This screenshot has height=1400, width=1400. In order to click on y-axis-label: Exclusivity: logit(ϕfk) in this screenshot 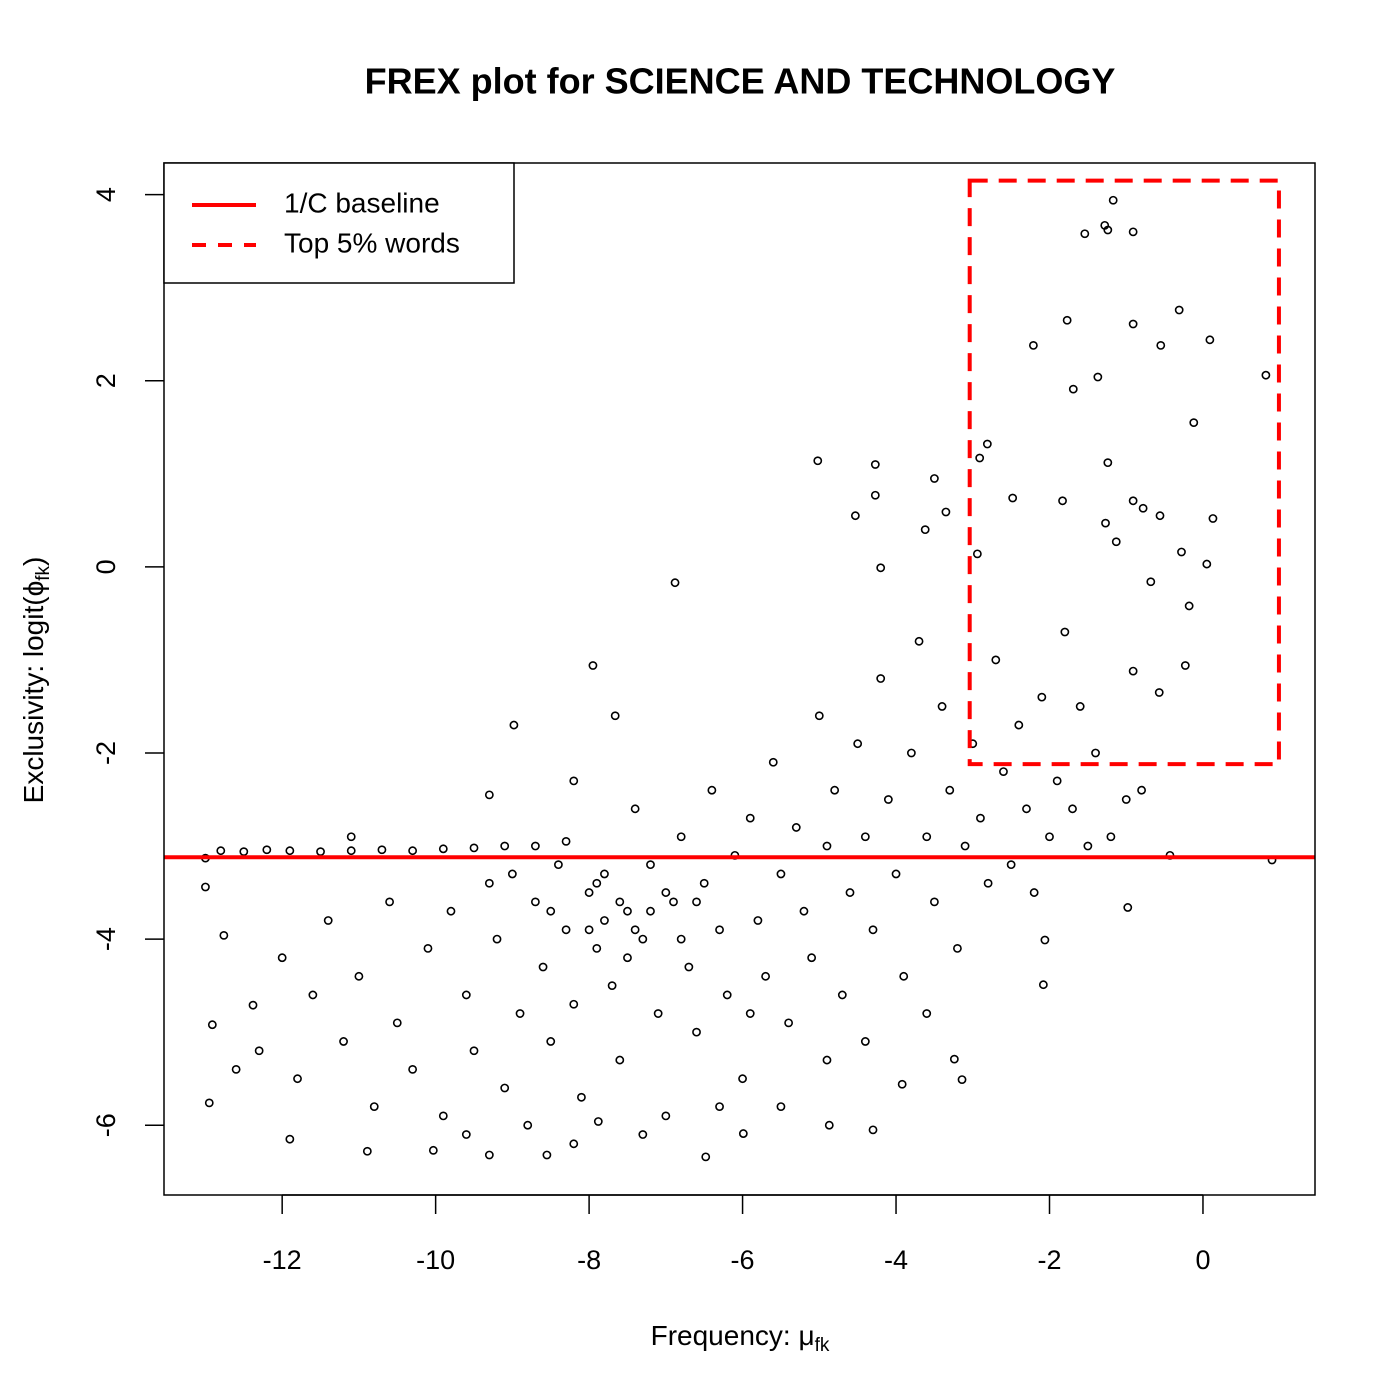, I will do `click(36, 680)`.